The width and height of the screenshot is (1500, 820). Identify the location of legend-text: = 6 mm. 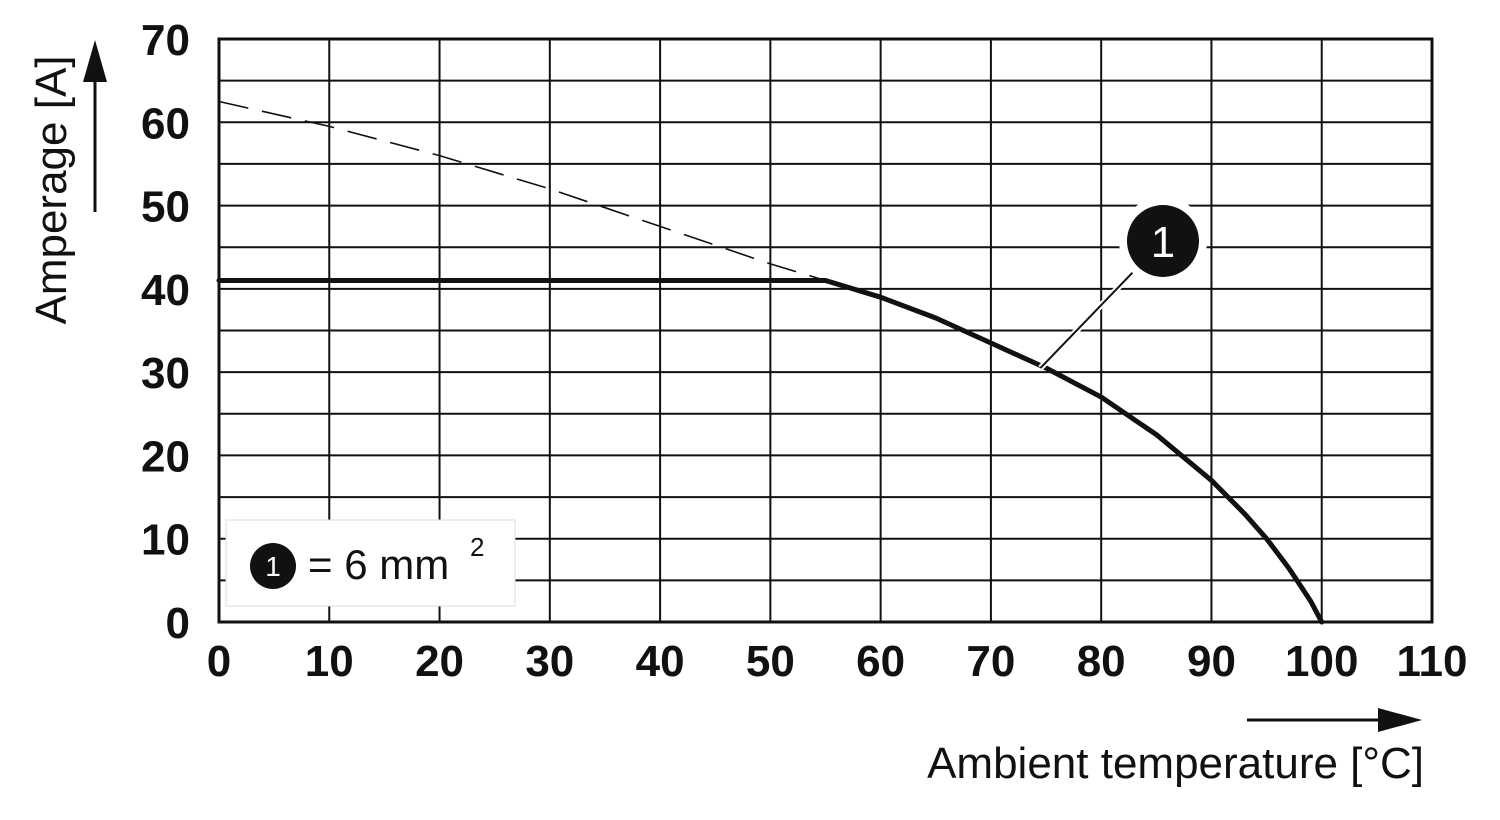
(378, 564).